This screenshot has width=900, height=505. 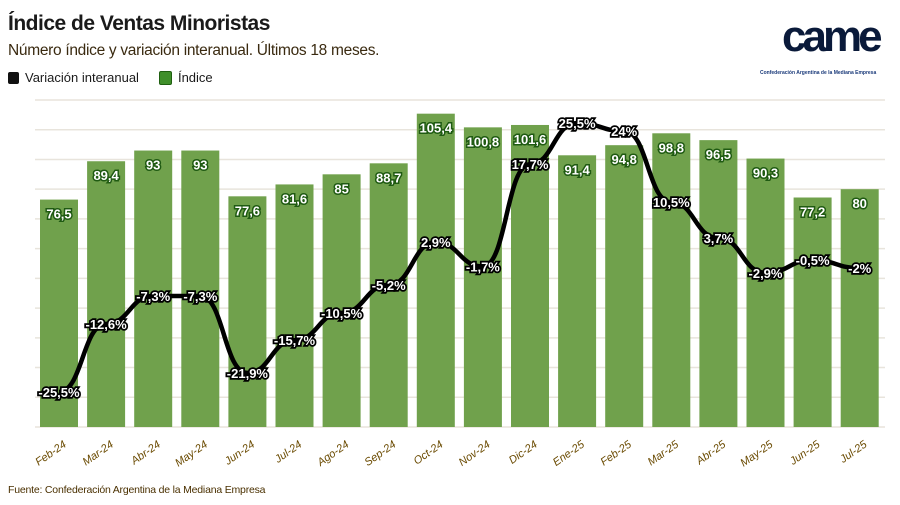 I want to click on line-label: 17,7%, so click(x=530, y=164).